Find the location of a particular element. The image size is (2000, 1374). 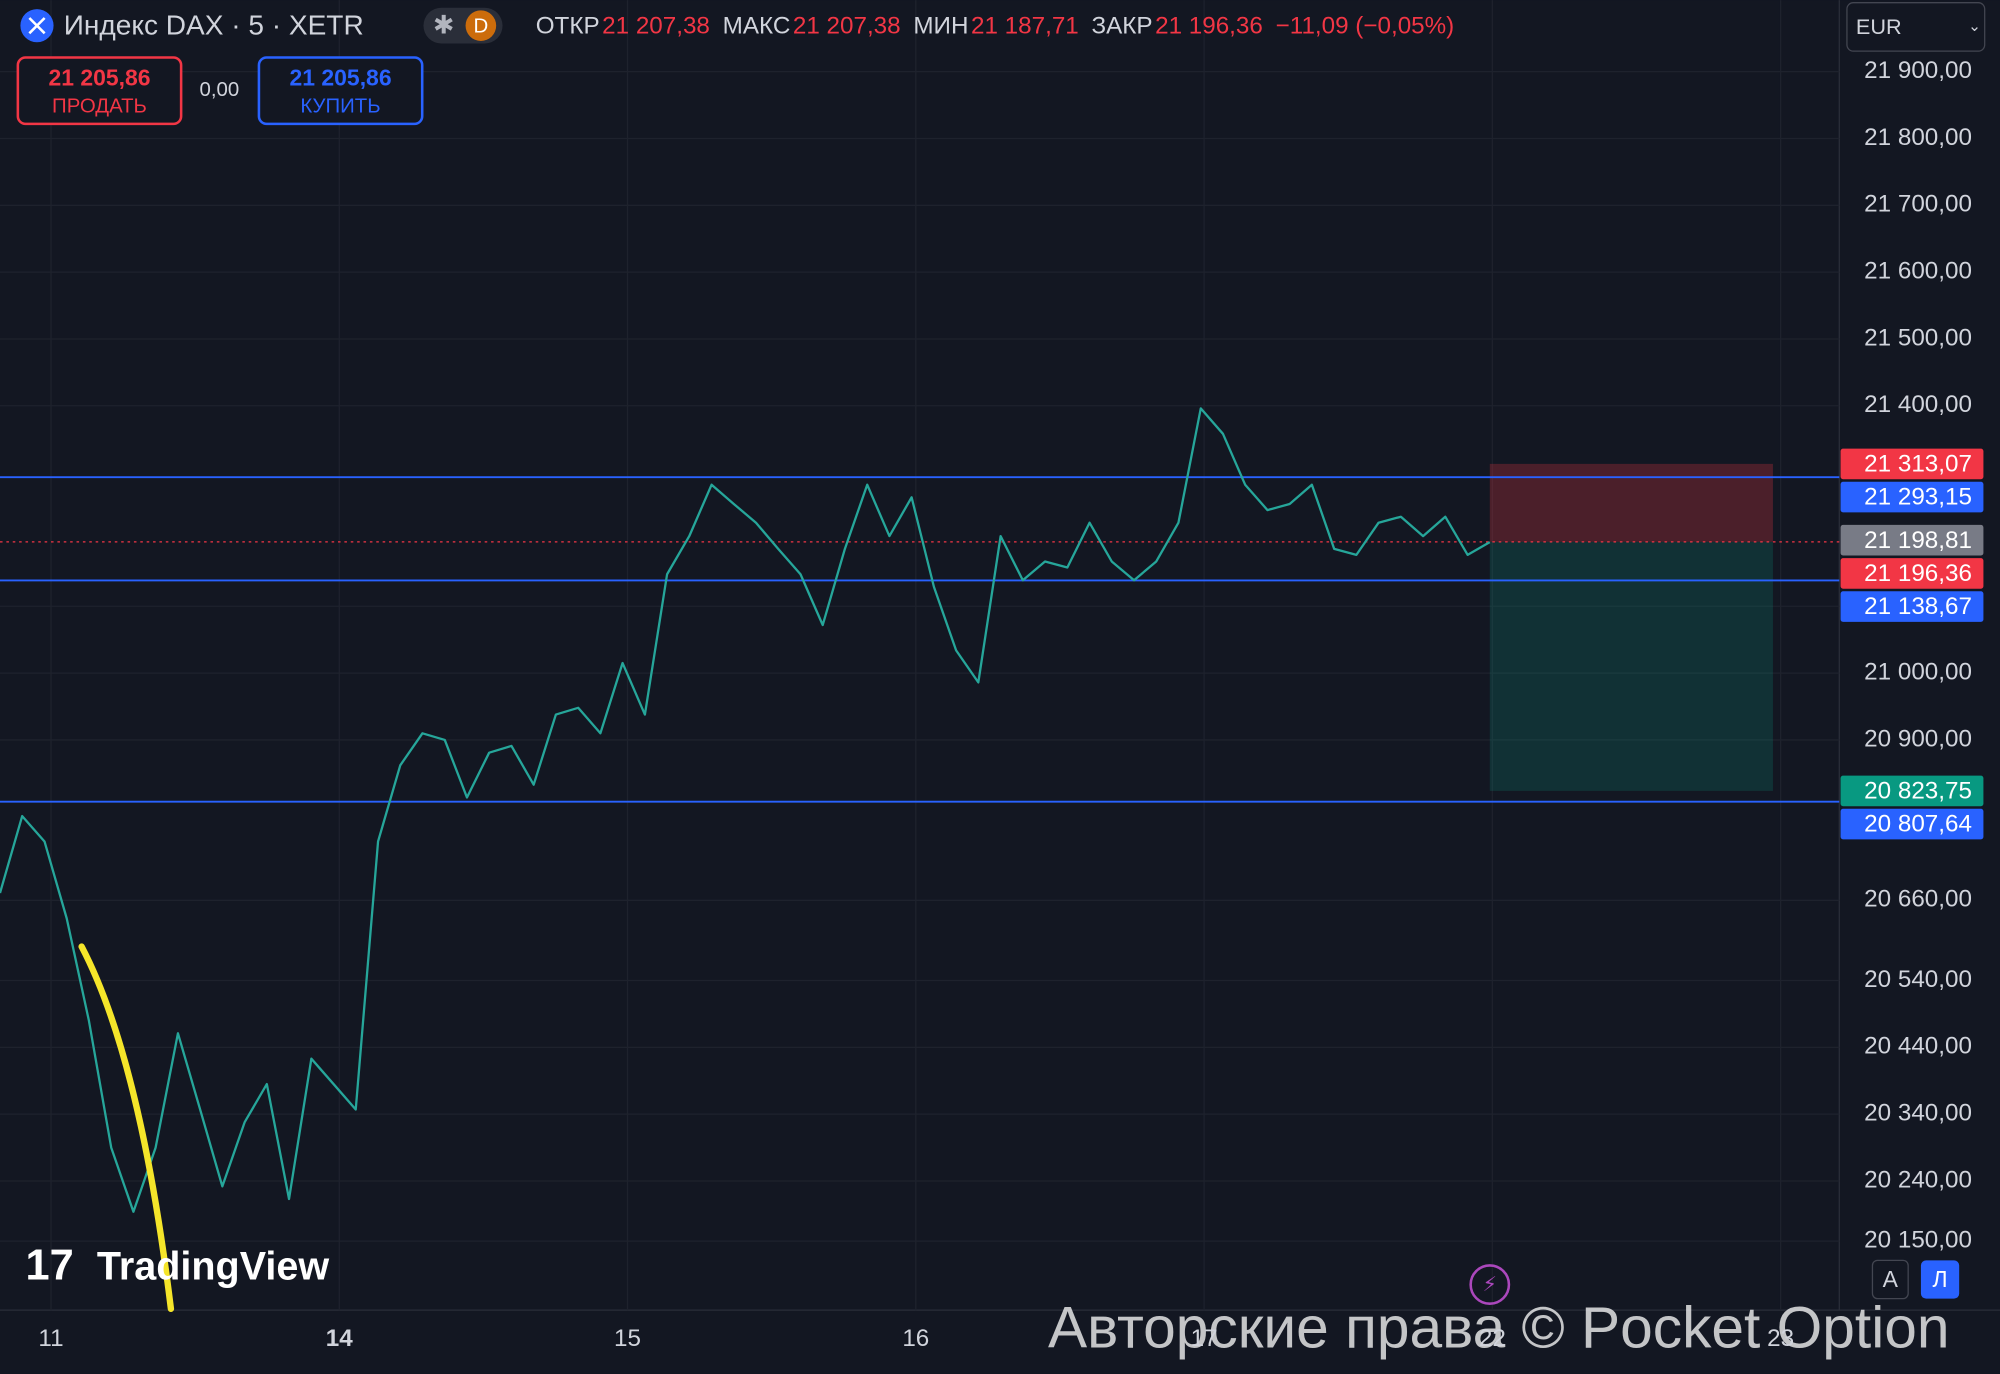

price-tag-label: 21 198,81 is located at coordinates (1918, 540).